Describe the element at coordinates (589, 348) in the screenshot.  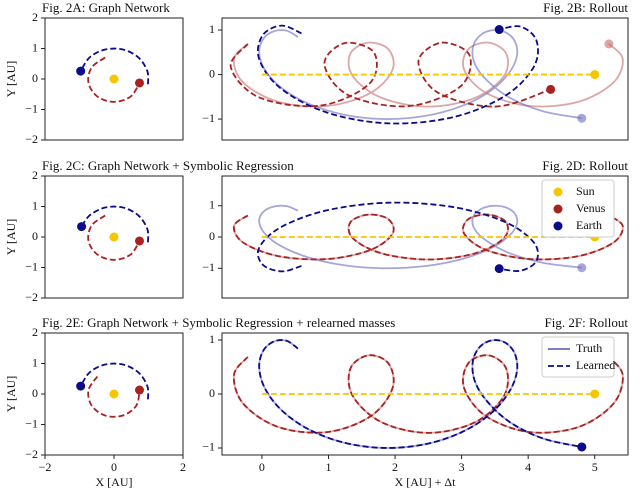
I see `legend-label: Truth` at that location.